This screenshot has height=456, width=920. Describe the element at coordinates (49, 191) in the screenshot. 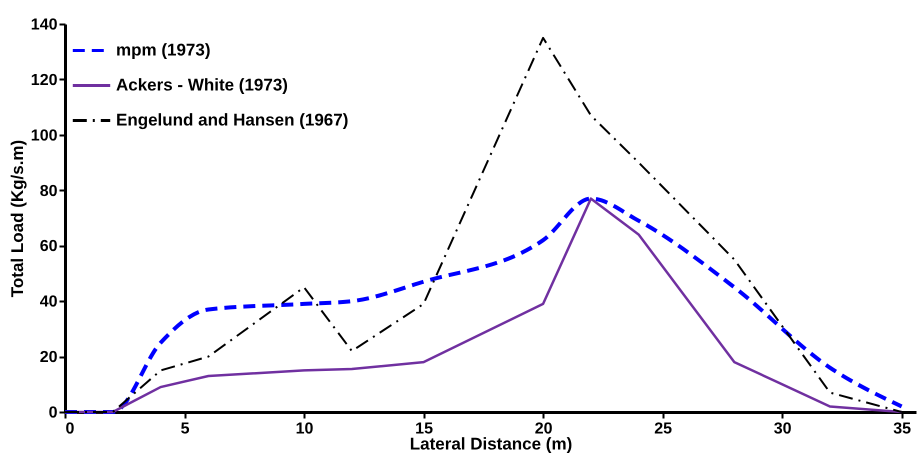

I see `y-tick-label: 80` at that location.